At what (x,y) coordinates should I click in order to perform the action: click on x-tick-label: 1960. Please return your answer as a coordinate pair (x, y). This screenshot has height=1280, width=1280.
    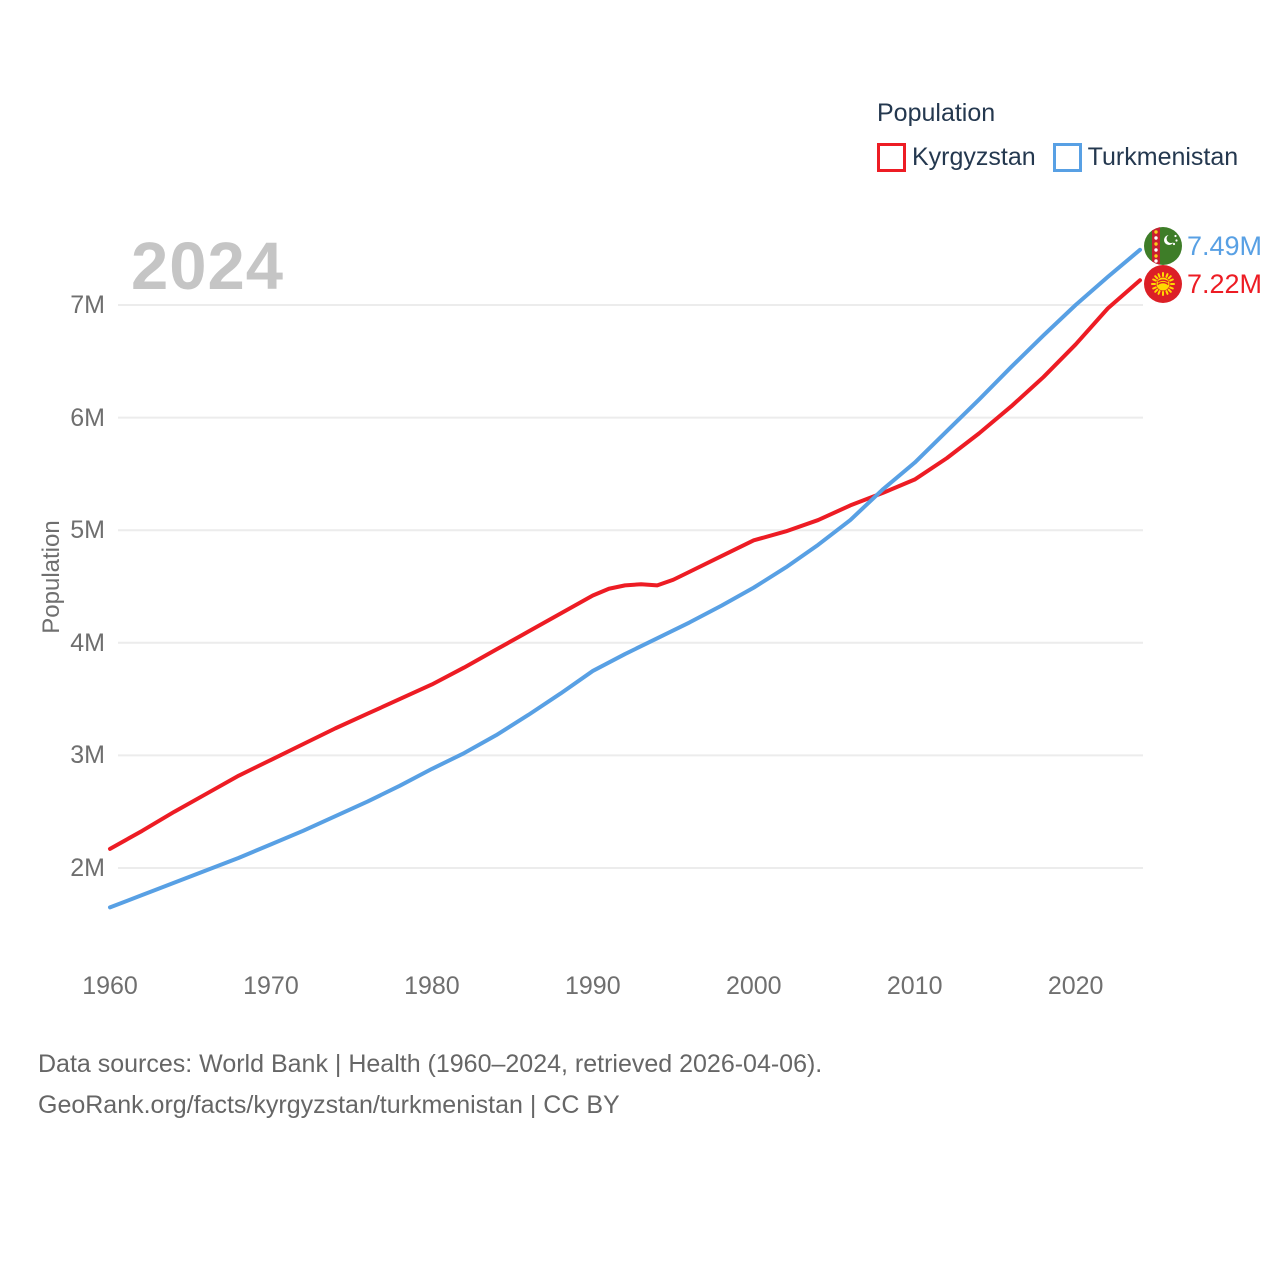
    Looking at the image, I should click on (110, 986).